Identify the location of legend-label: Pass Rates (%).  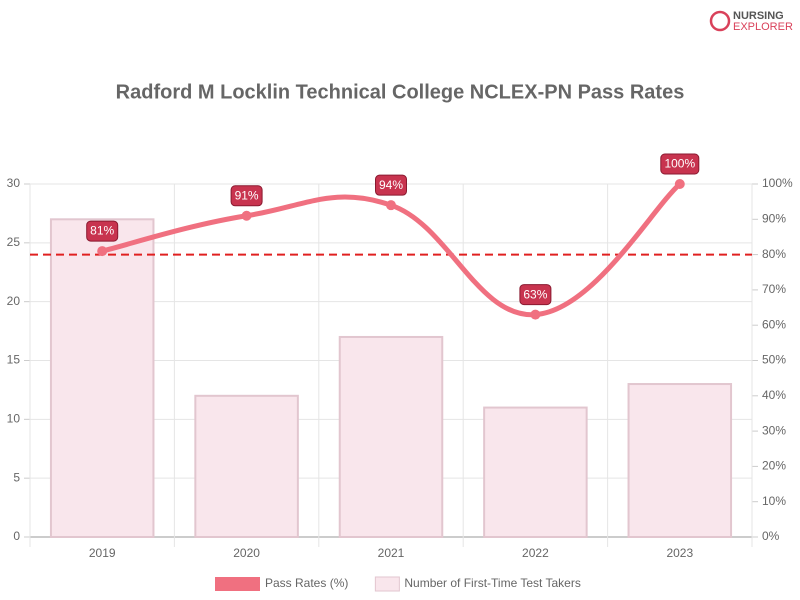
(306, 583).